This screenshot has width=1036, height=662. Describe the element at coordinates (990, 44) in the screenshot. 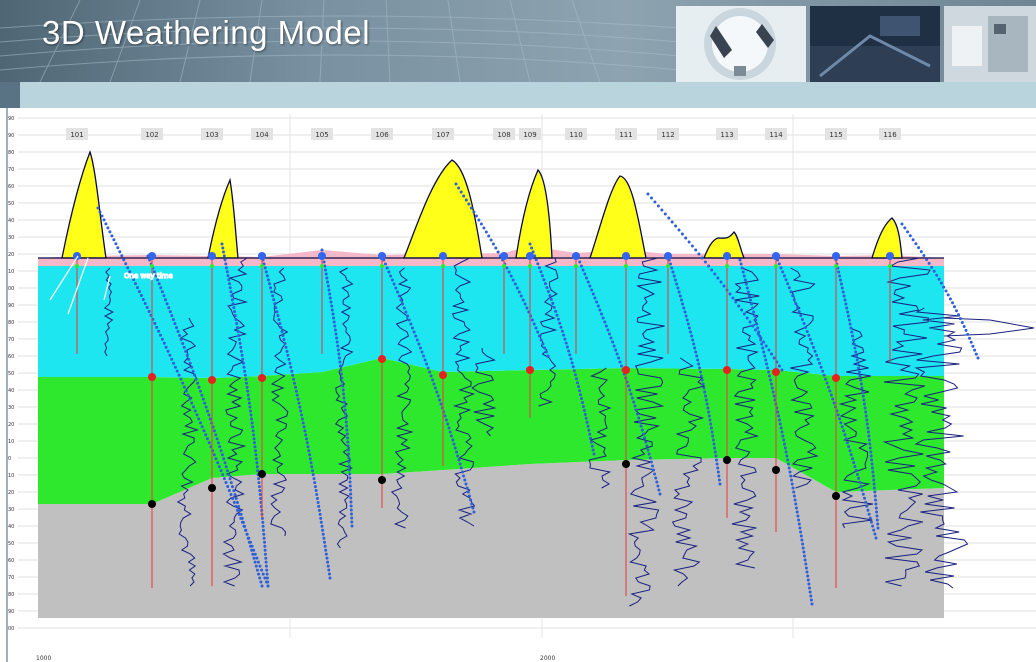

I see `lab-photo` at that location.